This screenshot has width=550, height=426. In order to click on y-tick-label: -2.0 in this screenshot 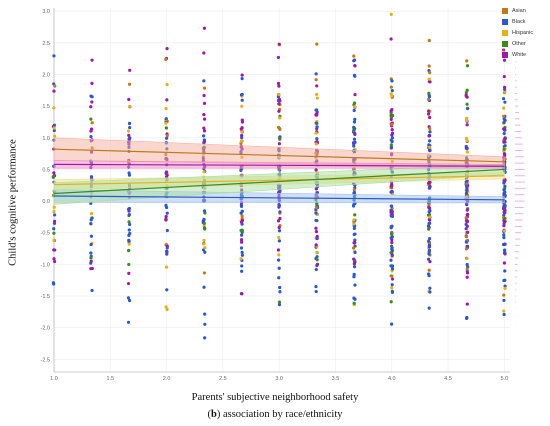, I will do `click(45, 329)`.